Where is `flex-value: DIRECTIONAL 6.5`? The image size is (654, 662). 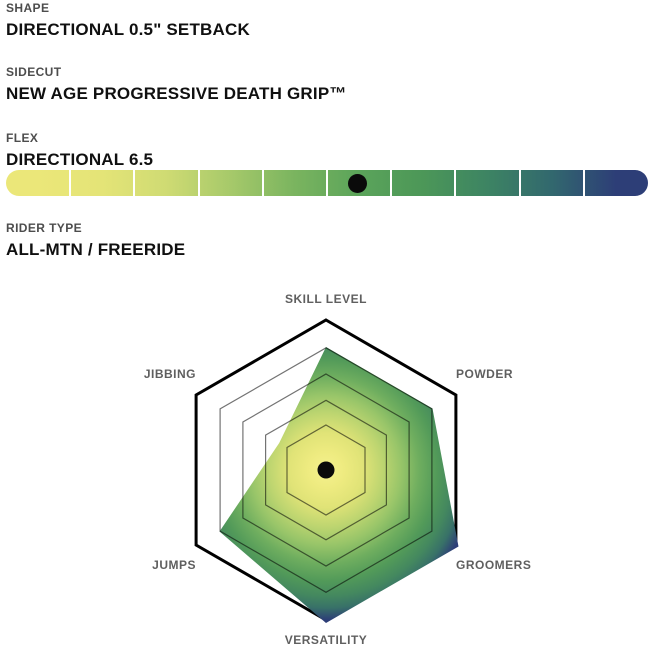 flex-value: DIRECTIONAL 6.5 is located at coordinates (80, 159).